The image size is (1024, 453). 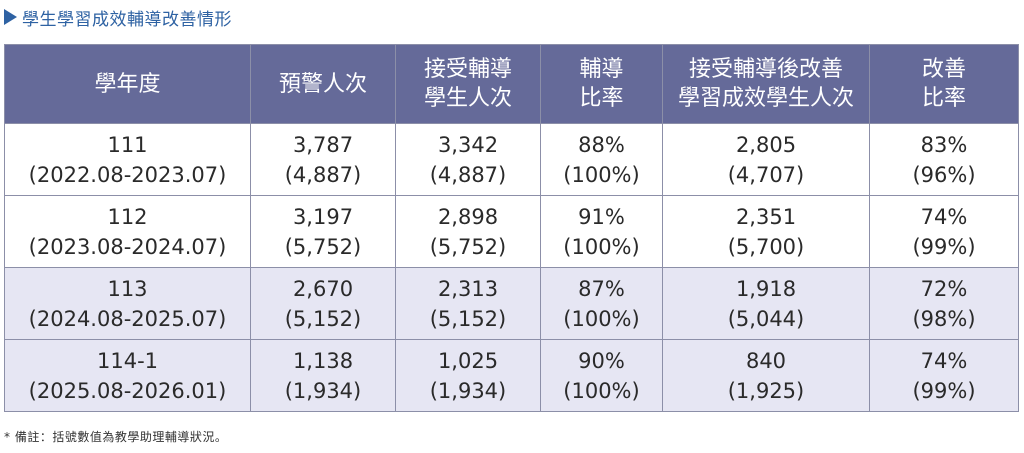 I want to click on footnote: * 備註：括號數值為教學助理輔導狀況。, so click(x=116, y=437).